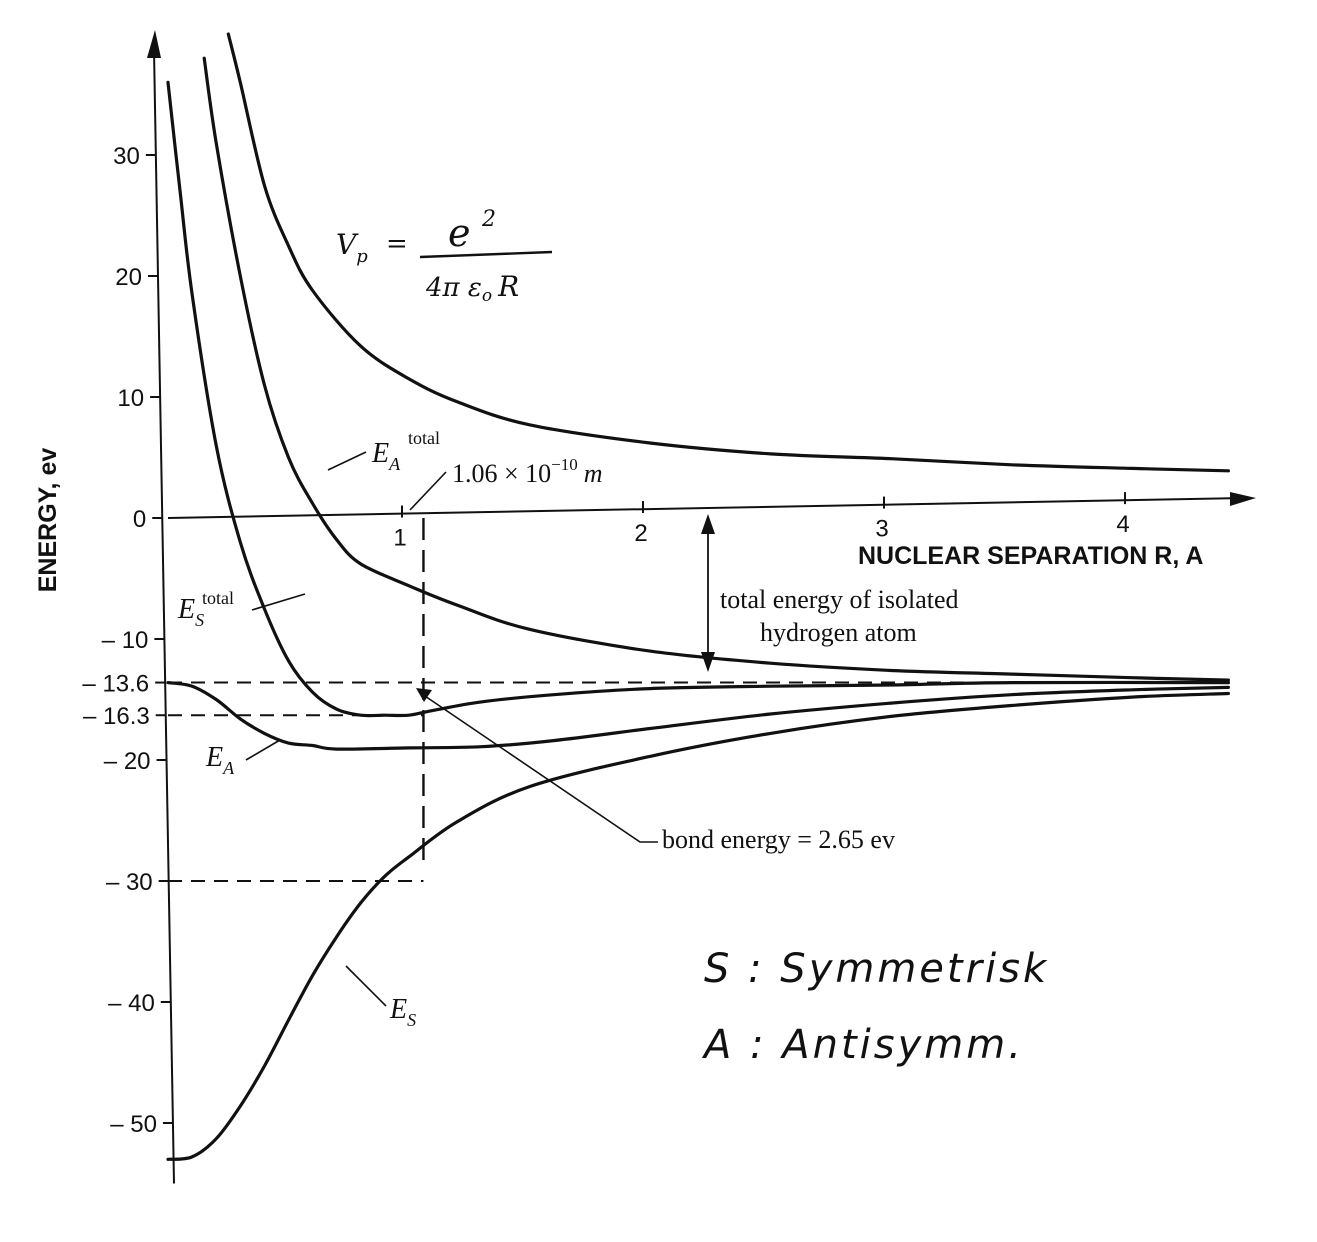  Describe the element at coordinates (397, 244) in the screenshot. I see `vp-equals: =` at that location.